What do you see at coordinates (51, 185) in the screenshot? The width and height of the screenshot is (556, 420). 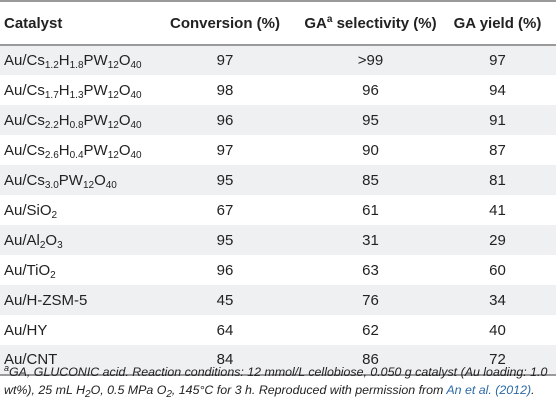 I see `catalyst-subscript: 3.0` at bounding box center [51, 185].